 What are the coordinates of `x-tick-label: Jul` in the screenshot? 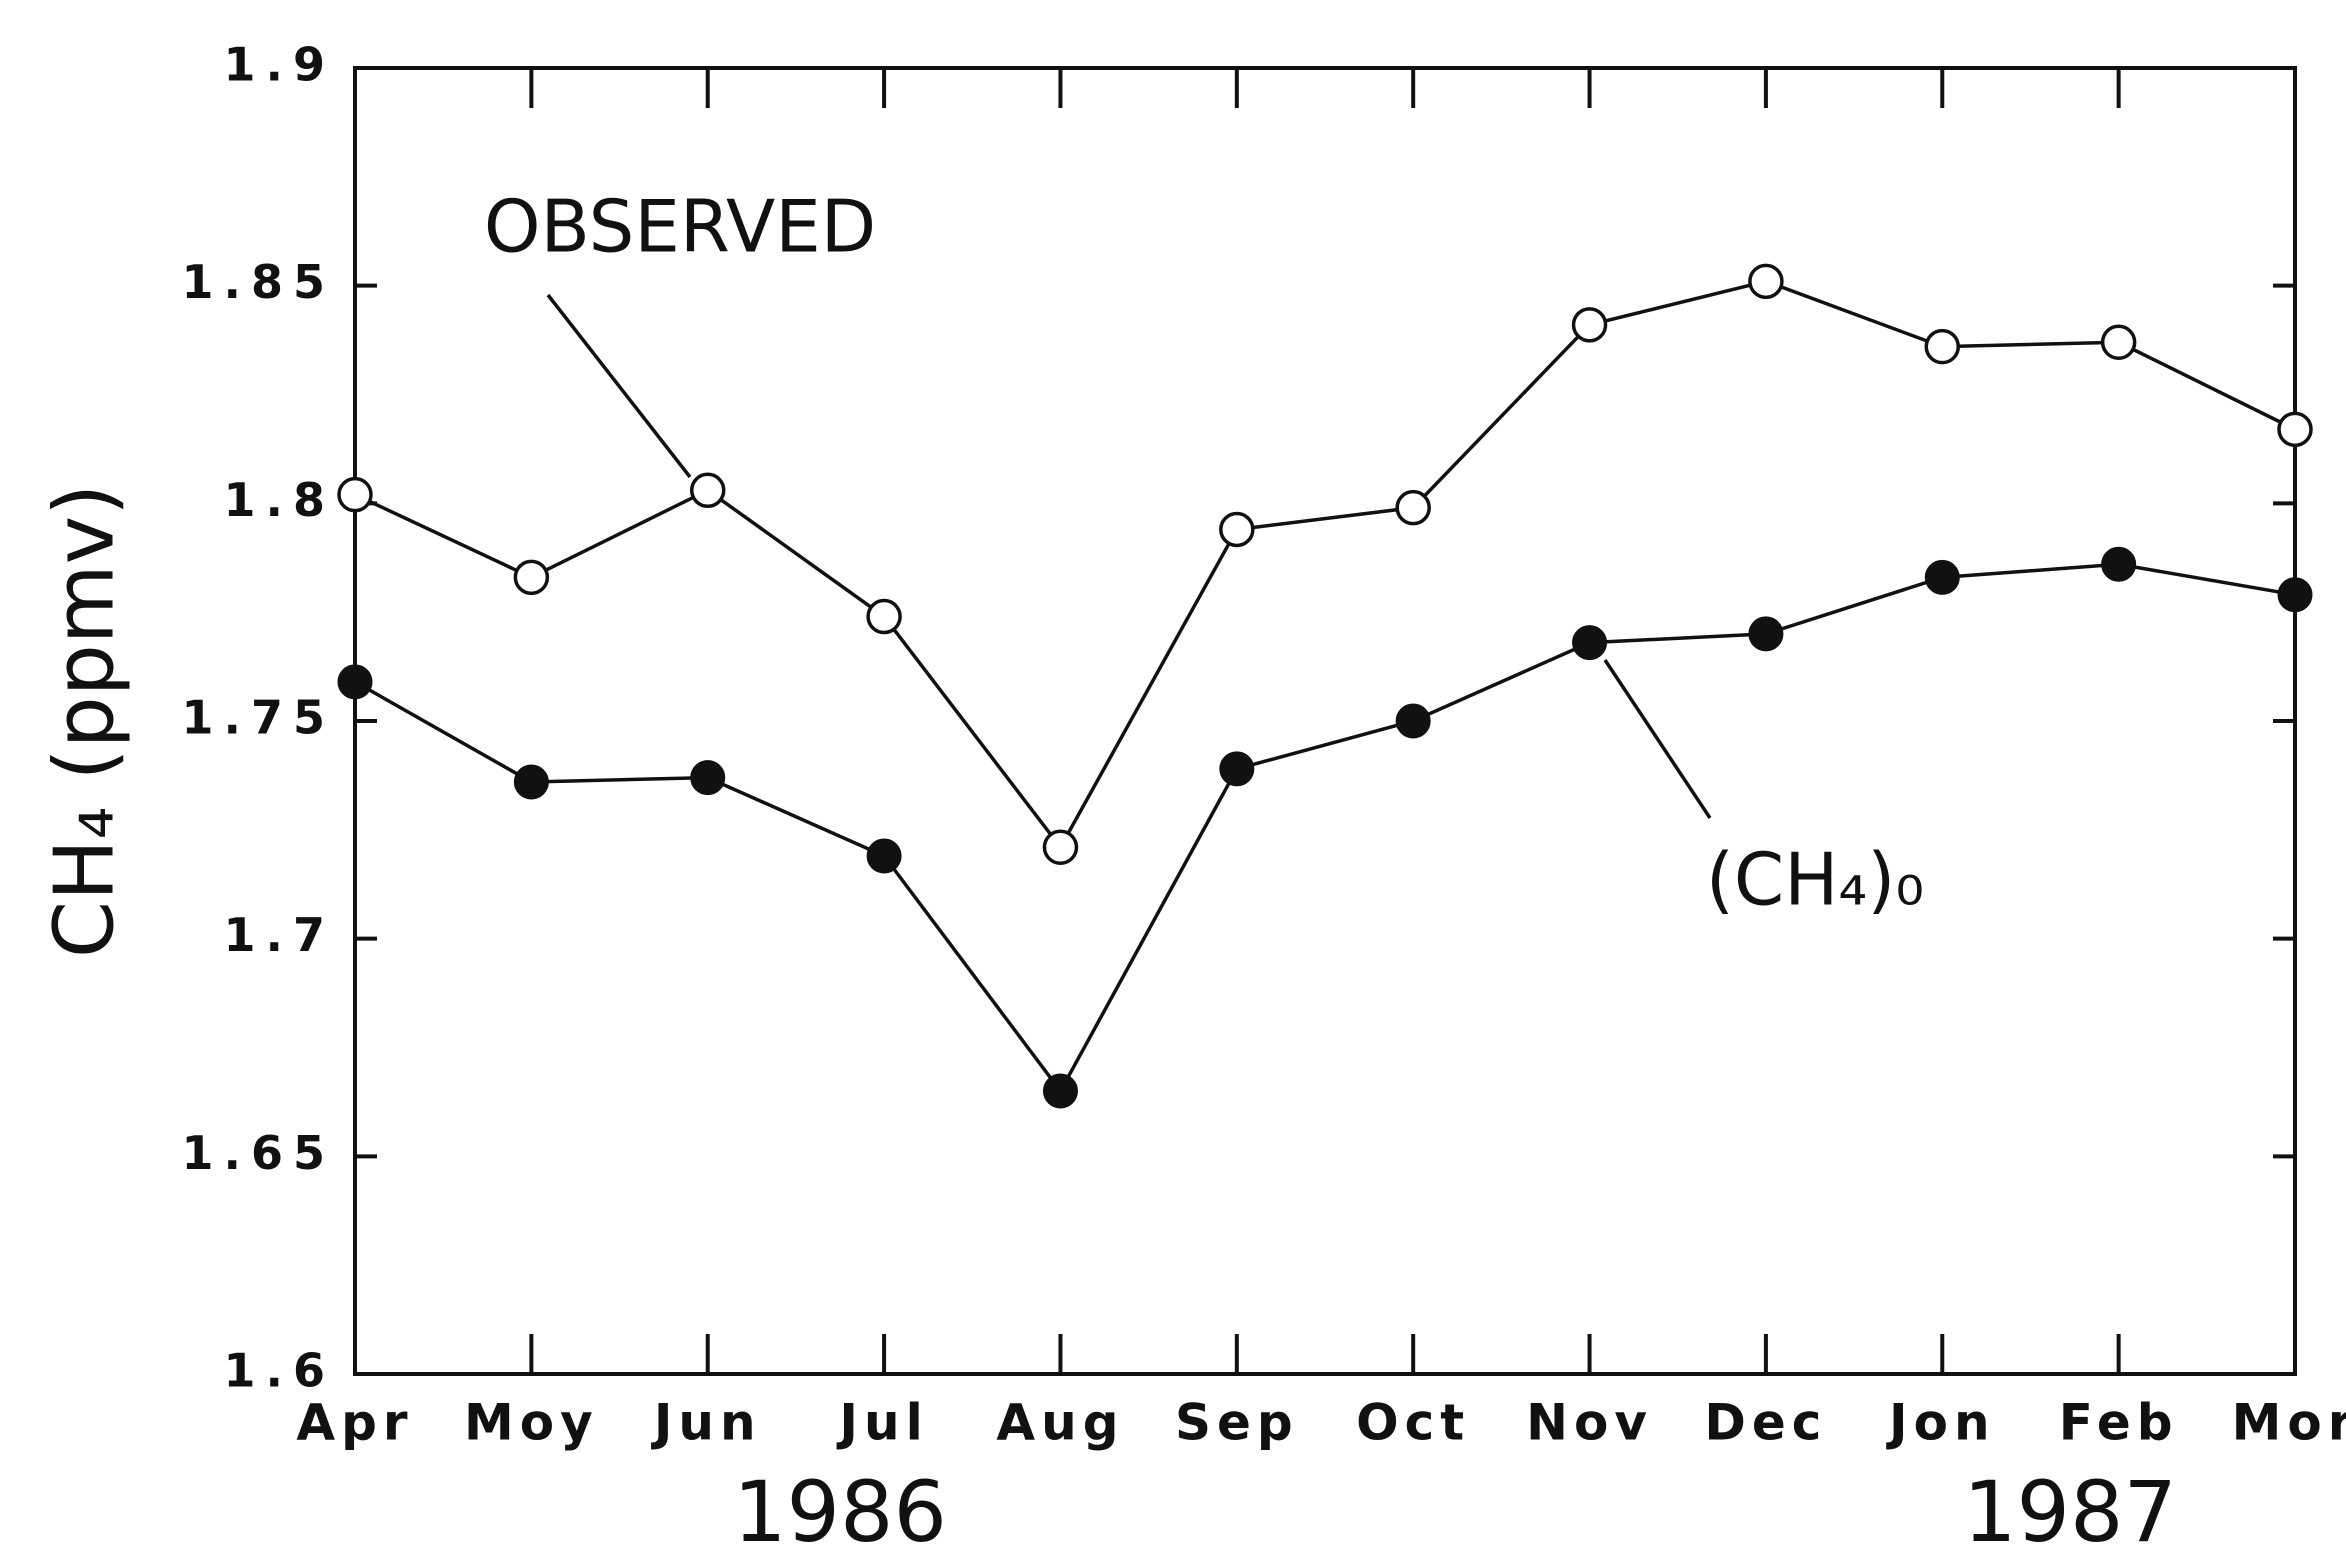 It's located at (882, 1423).